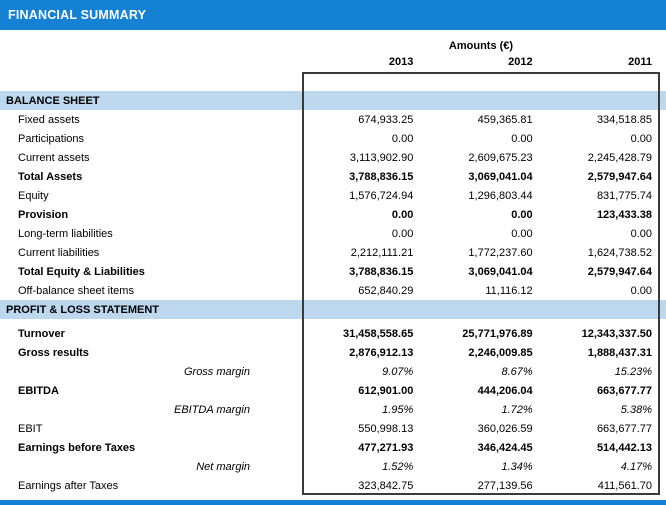 This screenshot has width=666, height=505. What do you see at coordinates (333, 409) in the screenshot?
I see `table-row: EBITDA margin 1.95% 1.72% 5.38%` at bounding box center [333, 409].